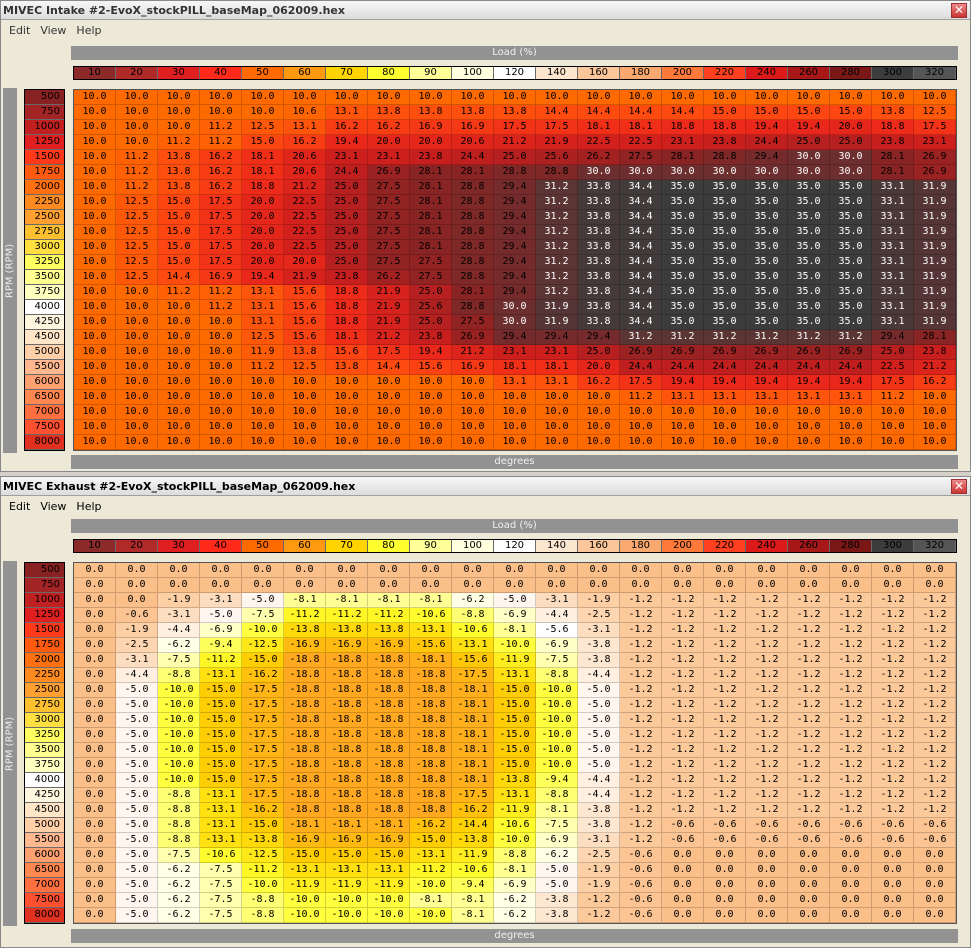  Describe the element at coordinates (473, 900) in the screenshot. I see `map-cell: -8.1` at that location.